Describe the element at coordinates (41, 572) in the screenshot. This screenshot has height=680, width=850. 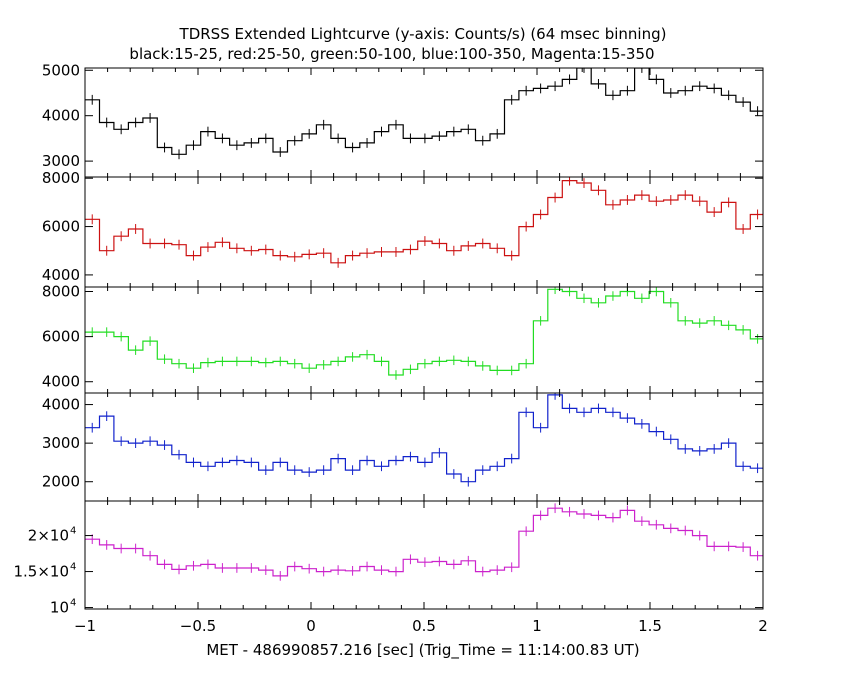
I see `y-tick-label: 1.5×10` at that location.